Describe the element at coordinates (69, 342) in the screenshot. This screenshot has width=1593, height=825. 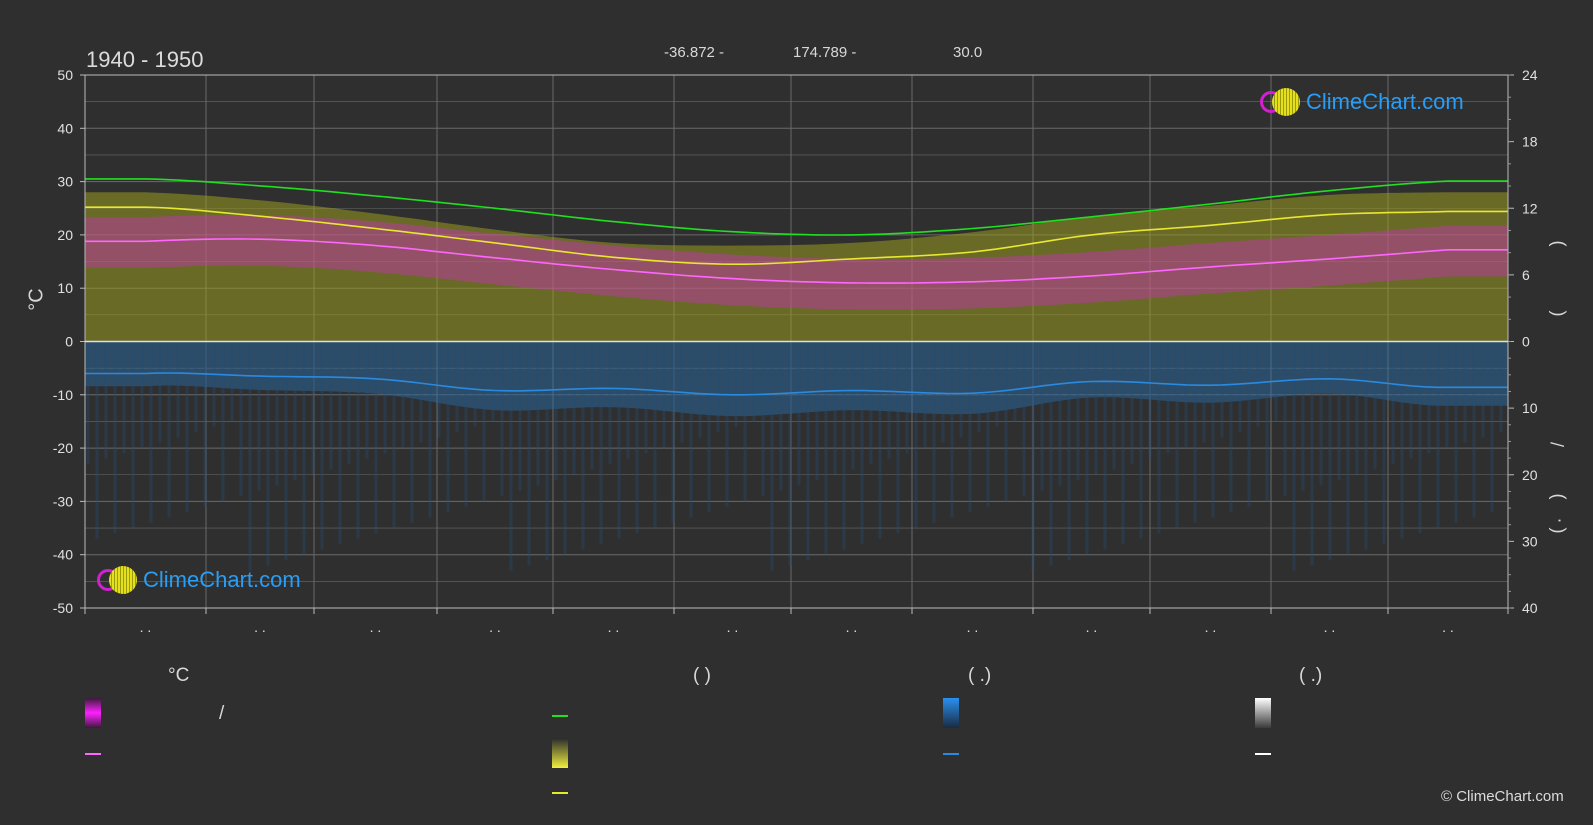
I see `left-tick-label: 0` at that location.